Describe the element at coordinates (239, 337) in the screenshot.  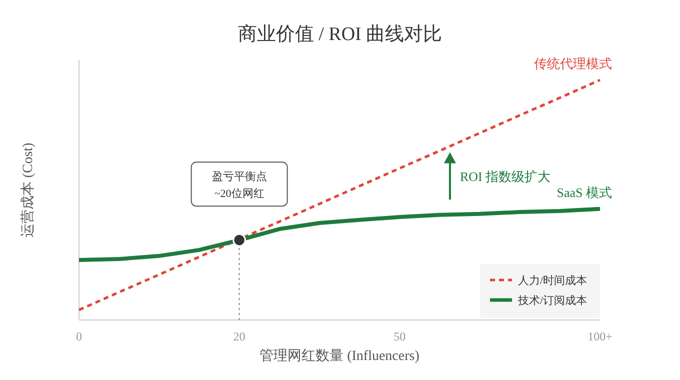
I see `x-tick-label: 20` at that location.